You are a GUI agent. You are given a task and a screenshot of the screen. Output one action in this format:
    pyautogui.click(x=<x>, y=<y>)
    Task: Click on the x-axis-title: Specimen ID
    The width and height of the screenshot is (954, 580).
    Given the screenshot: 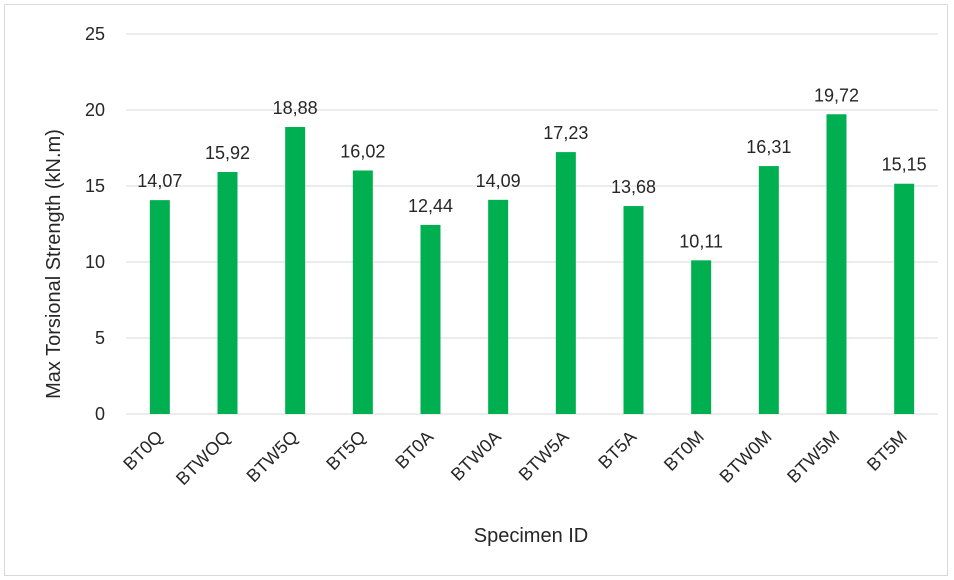 What is the action you would take?
    pyautogui.click(x=531, y=536)
    